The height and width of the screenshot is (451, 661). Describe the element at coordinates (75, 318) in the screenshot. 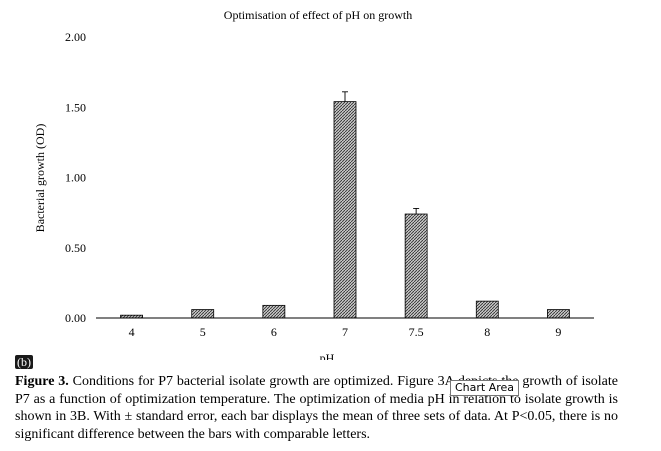

I see `y-tick-label: 0.00` at that location.